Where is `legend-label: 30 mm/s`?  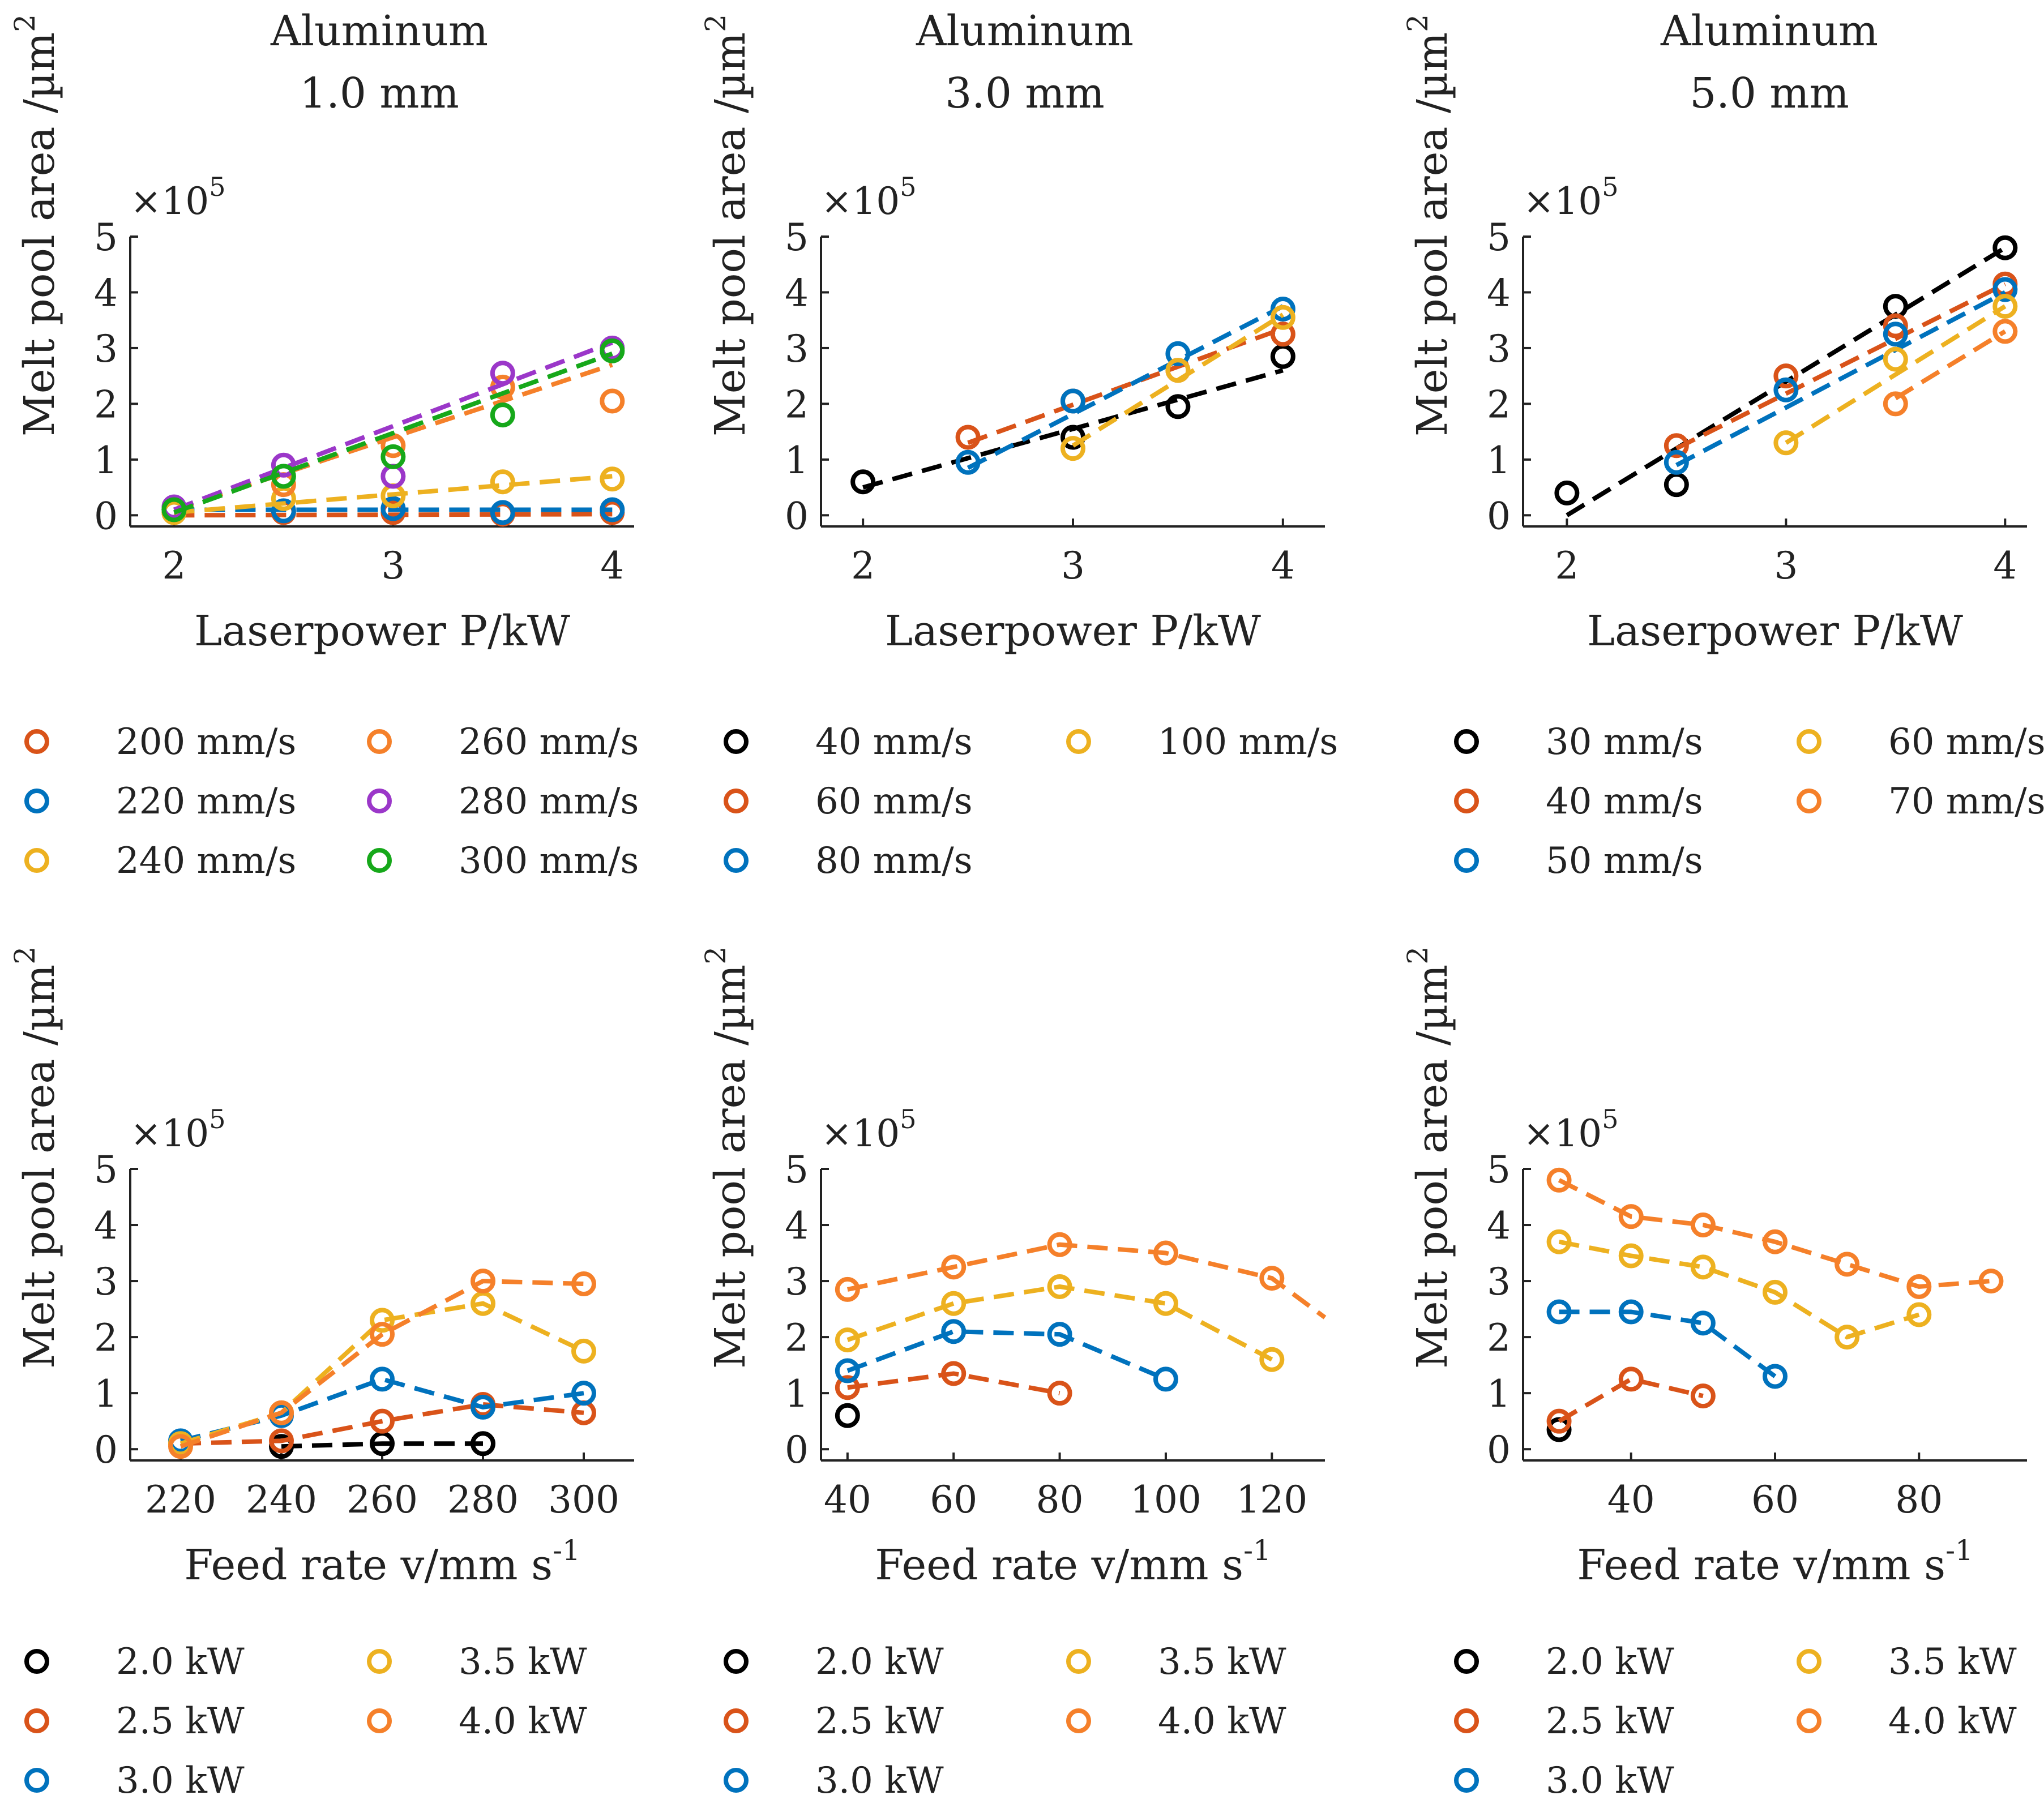 legend-label: 30 mm/s is located at coordinates (1624, 742).